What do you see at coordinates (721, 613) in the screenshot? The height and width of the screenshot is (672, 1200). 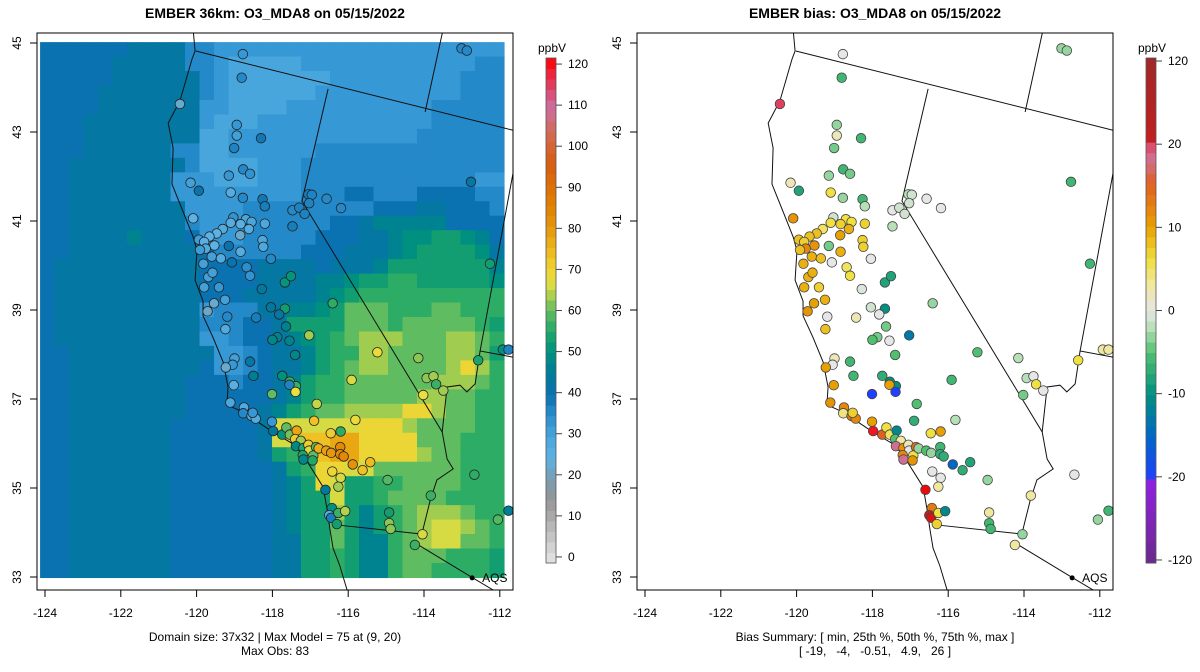 I see `x-tick-label: -122` at bounding box center [721, 613].